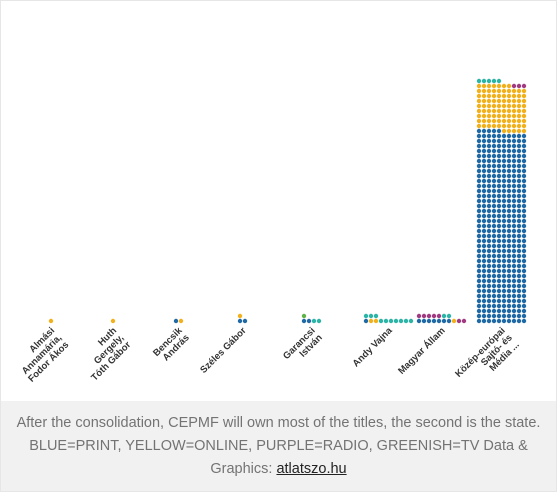 The image size is (557, 492). What do you see at coordinates (421, 350) in the screenshot?
I see `category-label: Magyar Állam` at bounding box center [421, 350].